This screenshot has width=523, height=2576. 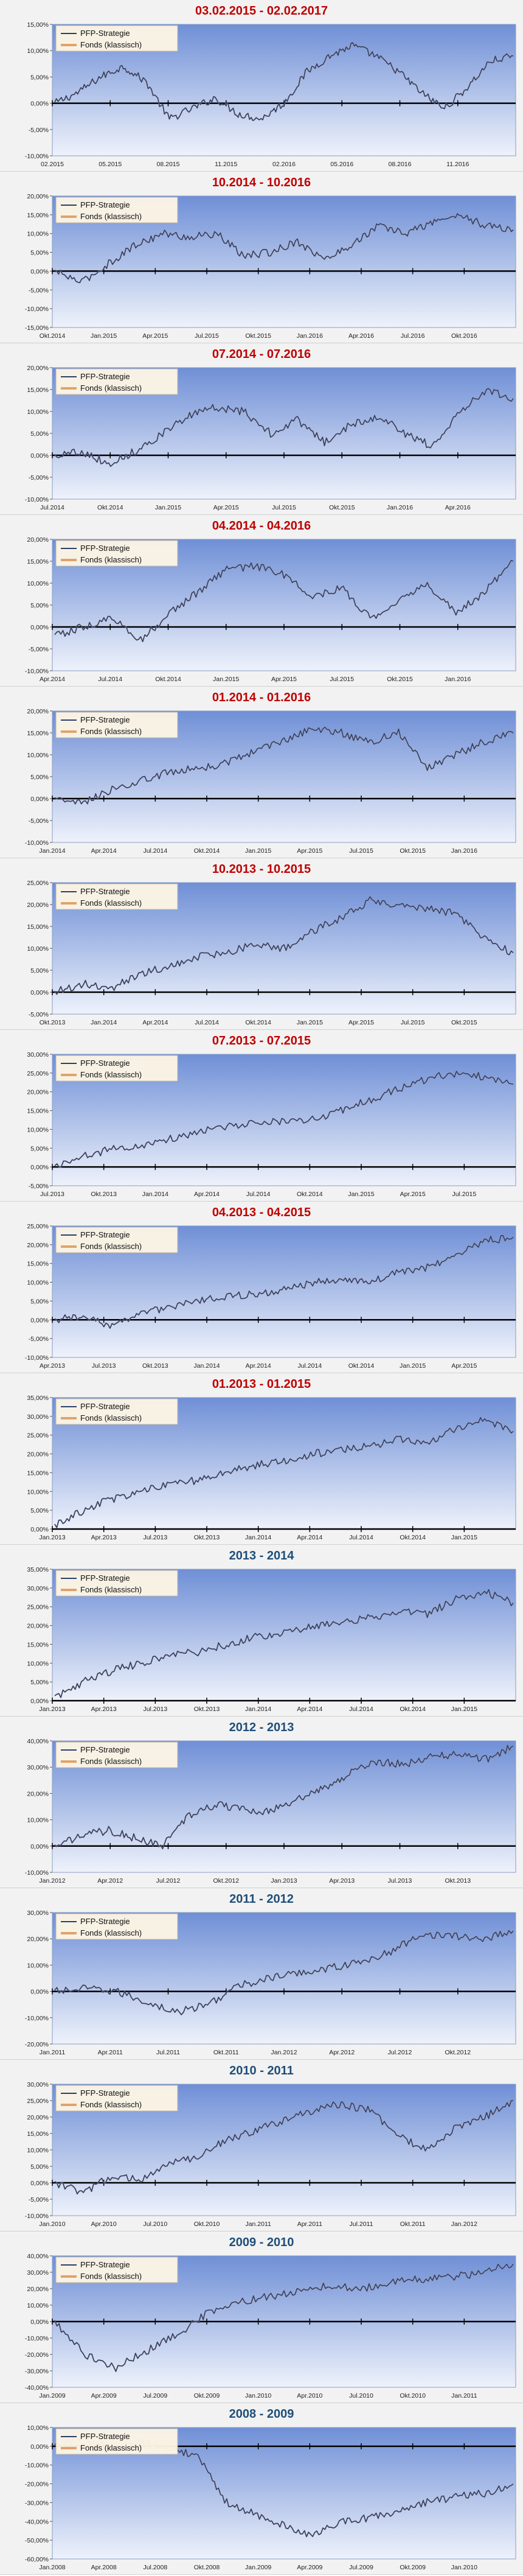 I want to click on x-tick-label: 02.2015, so click(x=53, y=164).